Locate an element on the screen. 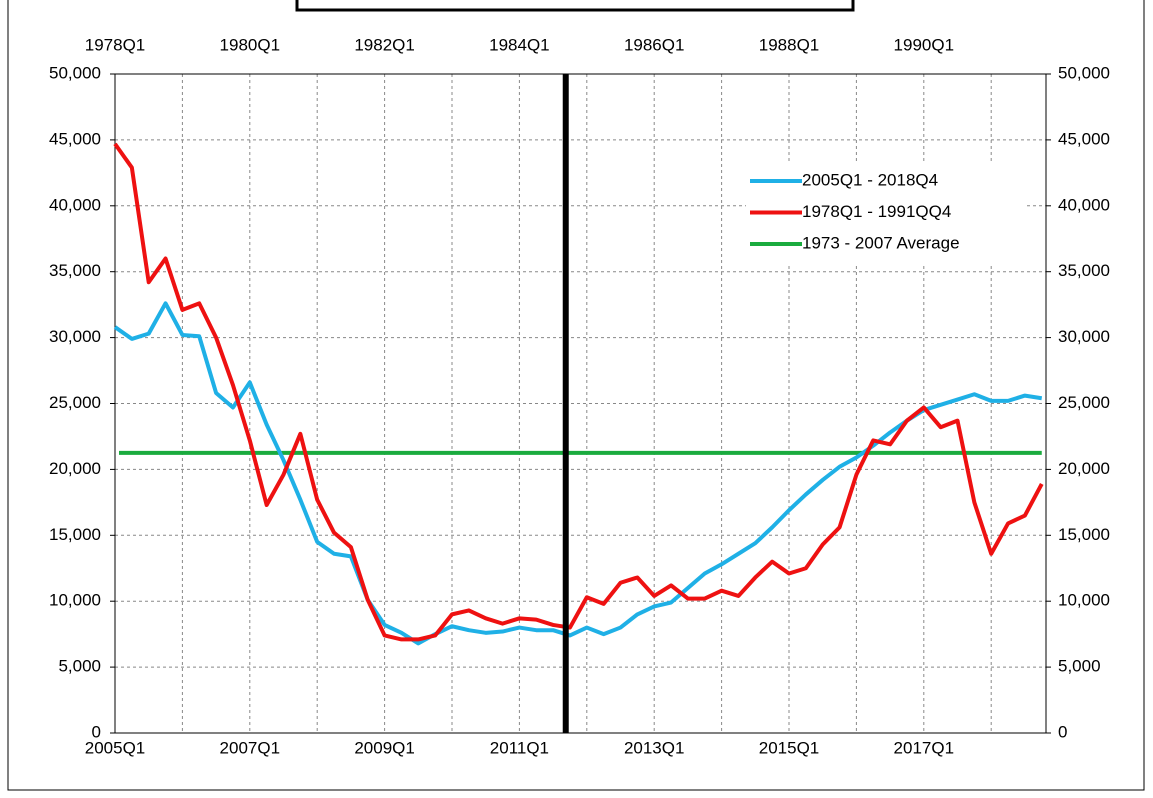 The image size is (1153, 798). legend-label: 2005Q1 - 2018Q4 is located at coordinates (870, 179).